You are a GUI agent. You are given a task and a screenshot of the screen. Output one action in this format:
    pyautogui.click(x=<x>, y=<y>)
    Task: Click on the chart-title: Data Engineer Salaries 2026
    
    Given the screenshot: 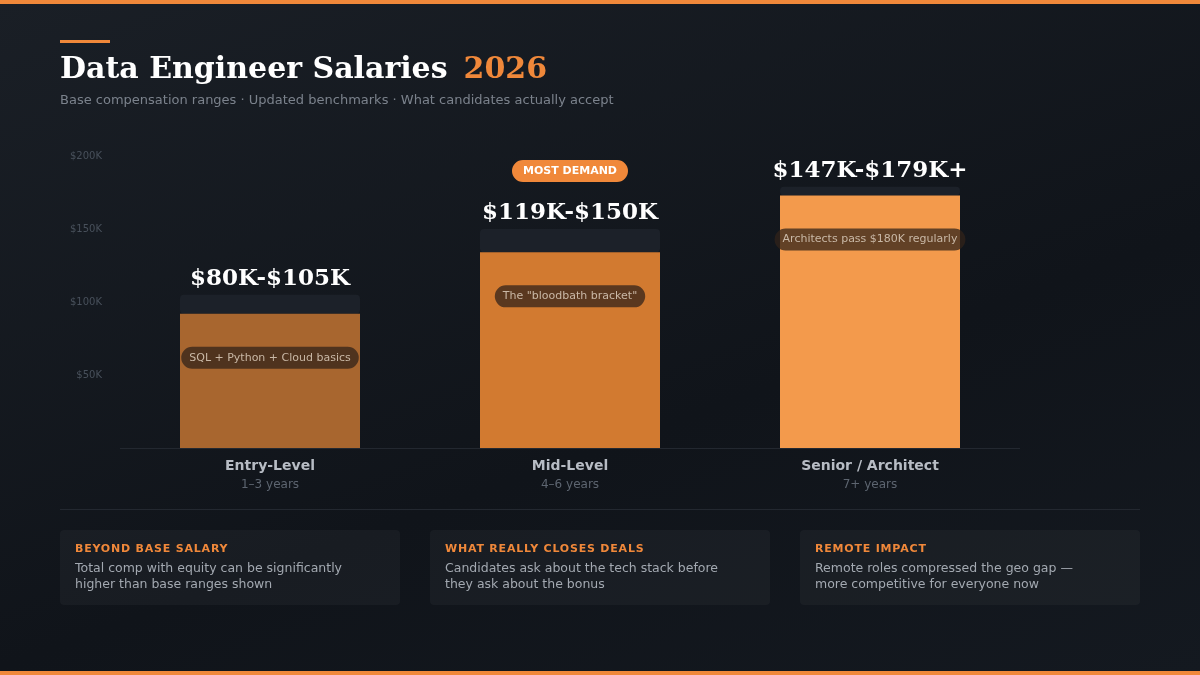 What is the action you would take?
    pyautogui.click(x=304, y=67)
    